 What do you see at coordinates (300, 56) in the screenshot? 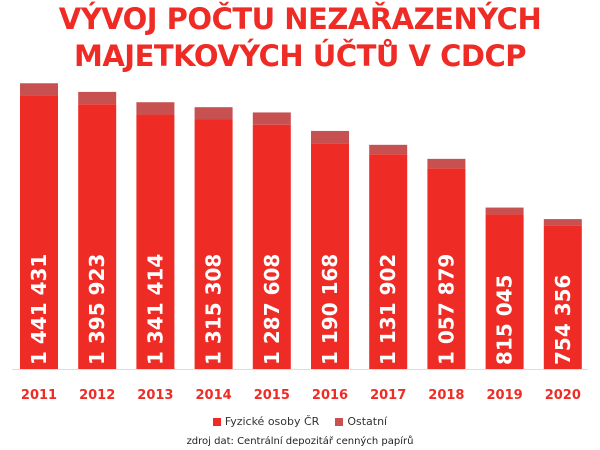
I see `chart-title-line-2: MAJETKOVÝCH ÚČTŮ V CDCP` at bounding box center [300, 56].